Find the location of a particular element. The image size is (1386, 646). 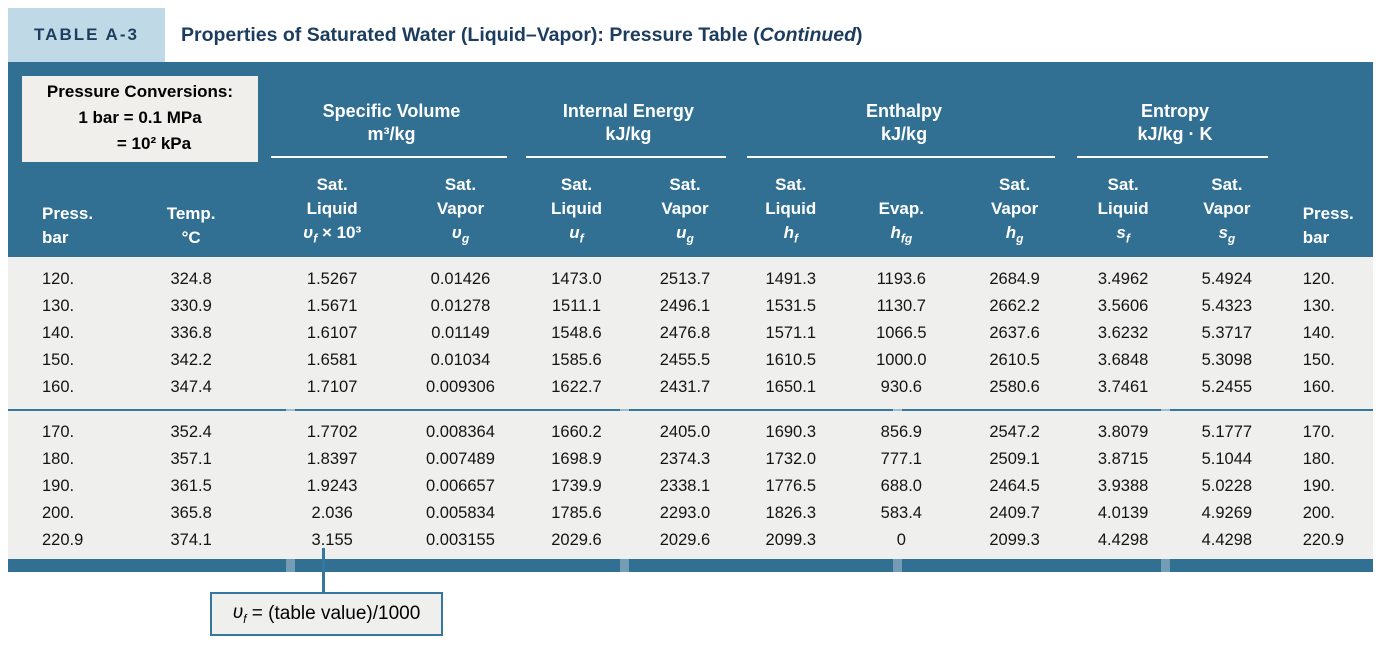

column-header-sat-vapor-enthalpy: Sat. Vapor hg is located at coordinates (1014, 207).